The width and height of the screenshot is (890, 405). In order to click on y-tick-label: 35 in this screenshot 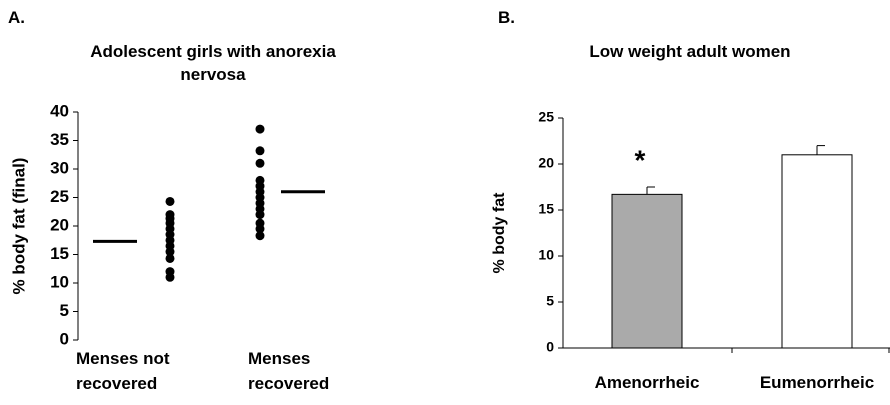, I will do `click(59, 139)`.